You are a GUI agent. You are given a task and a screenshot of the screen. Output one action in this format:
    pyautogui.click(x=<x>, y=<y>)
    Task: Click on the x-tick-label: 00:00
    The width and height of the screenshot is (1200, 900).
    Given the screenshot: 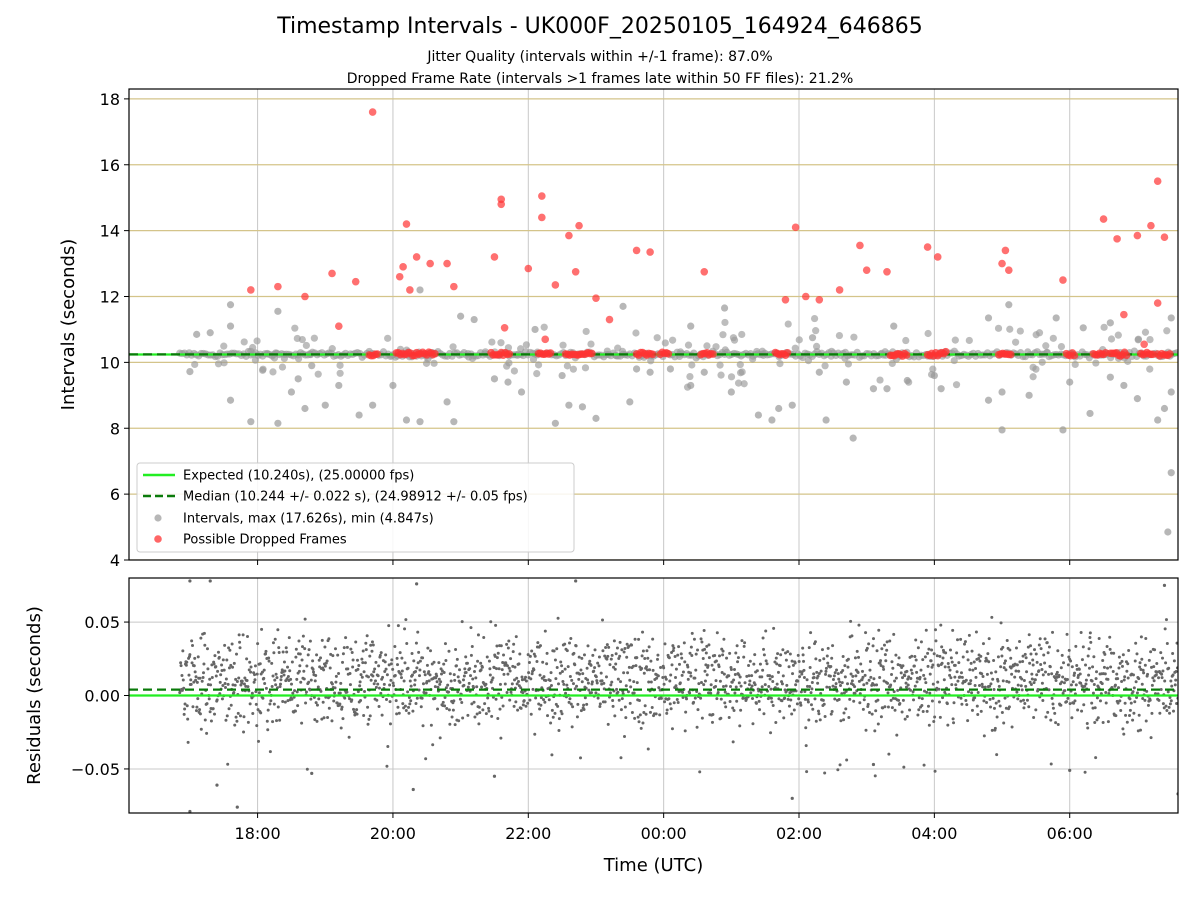 What is the action you would take?
    pyautogui.click(x=664, y=833)
    